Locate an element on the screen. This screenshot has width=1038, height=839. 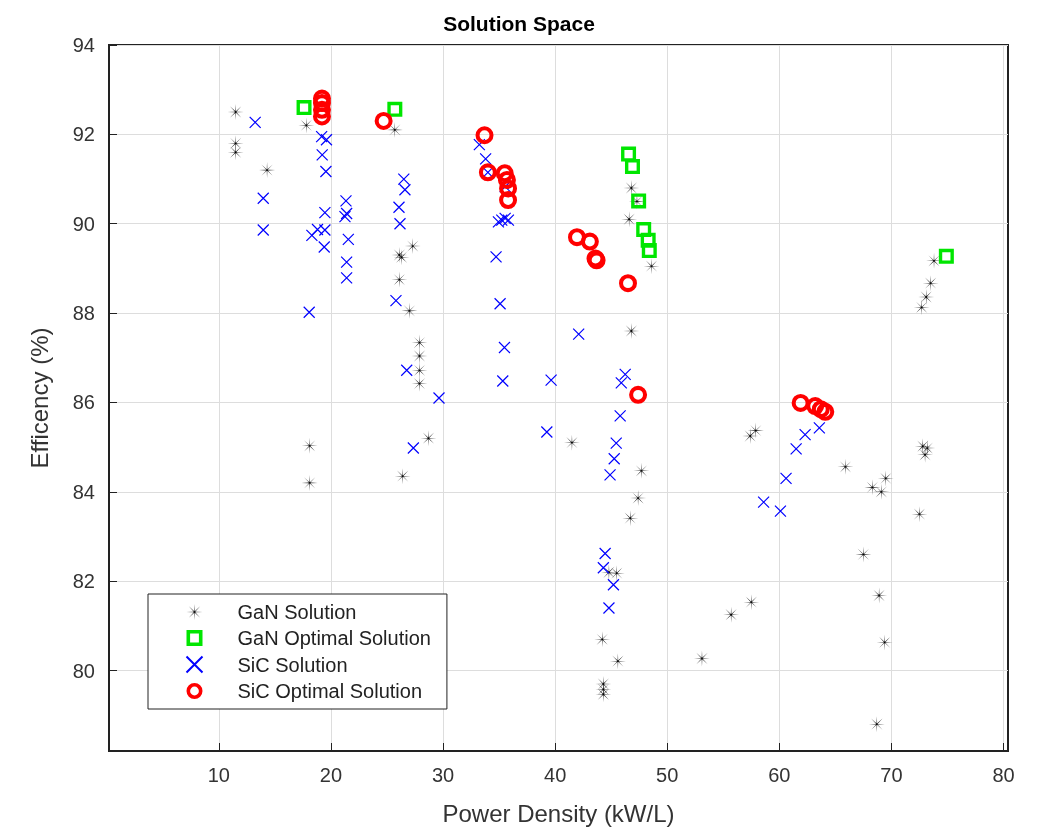
x-tick-label: 20 is located at coordinates (331, 775).